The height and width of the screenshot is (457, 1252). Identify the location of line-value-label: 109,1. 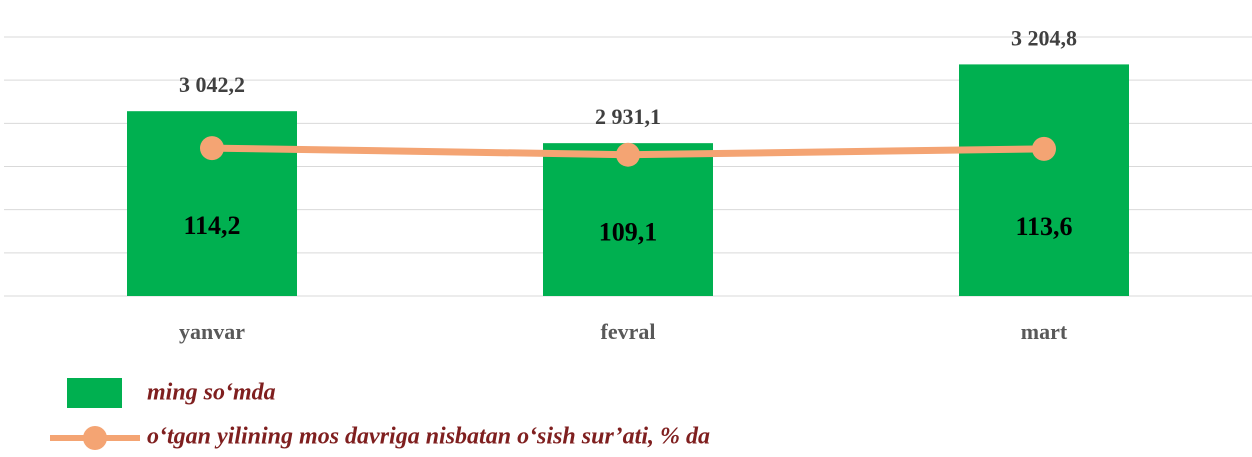
(628, 232).